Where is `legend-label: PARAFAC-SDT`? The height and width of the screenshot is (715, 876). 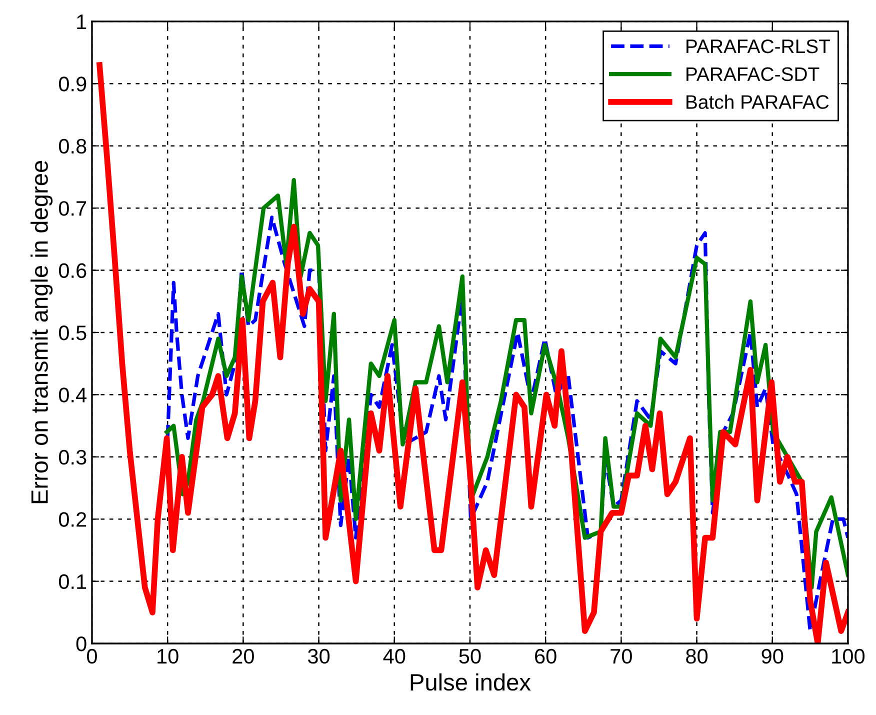
legend-label: PARAFAC-SDT is located at coordinates (753, 74).